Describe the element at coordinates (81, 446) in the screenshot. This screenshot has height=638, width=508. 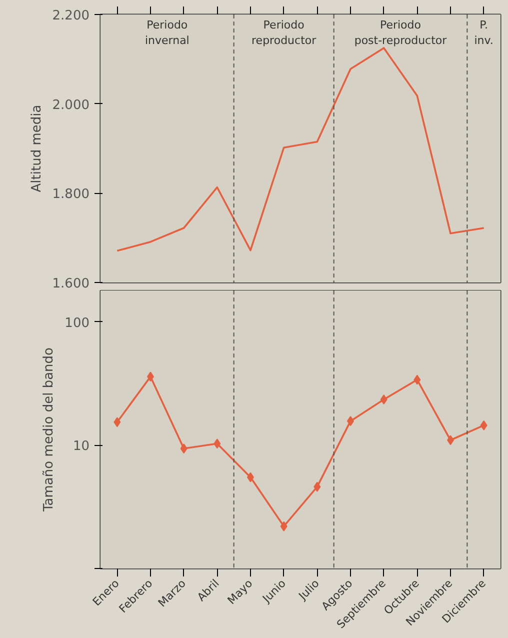
I see `y-tick-label: 10` at that location.